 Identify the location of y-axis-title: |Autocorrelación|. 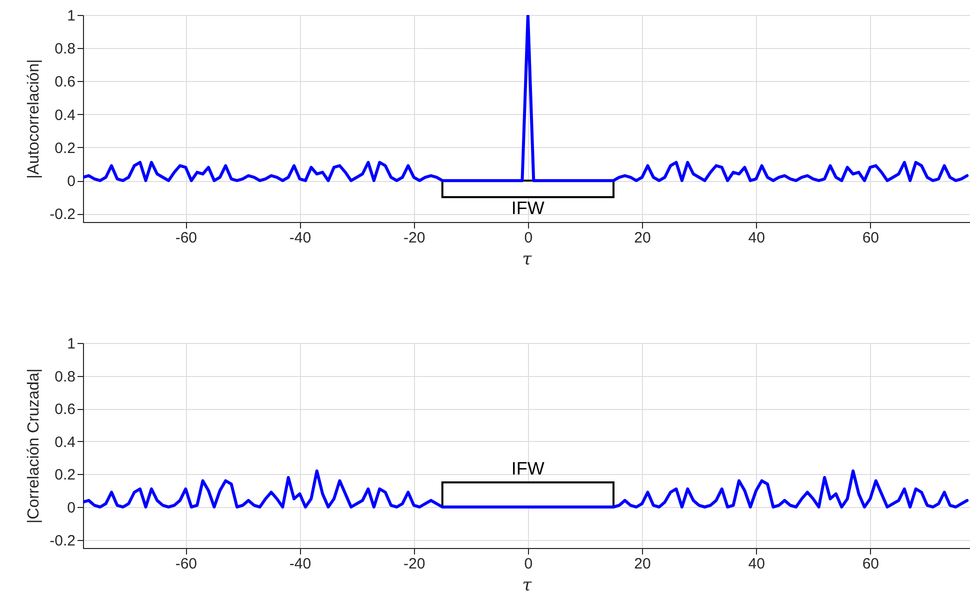
(34, 119).